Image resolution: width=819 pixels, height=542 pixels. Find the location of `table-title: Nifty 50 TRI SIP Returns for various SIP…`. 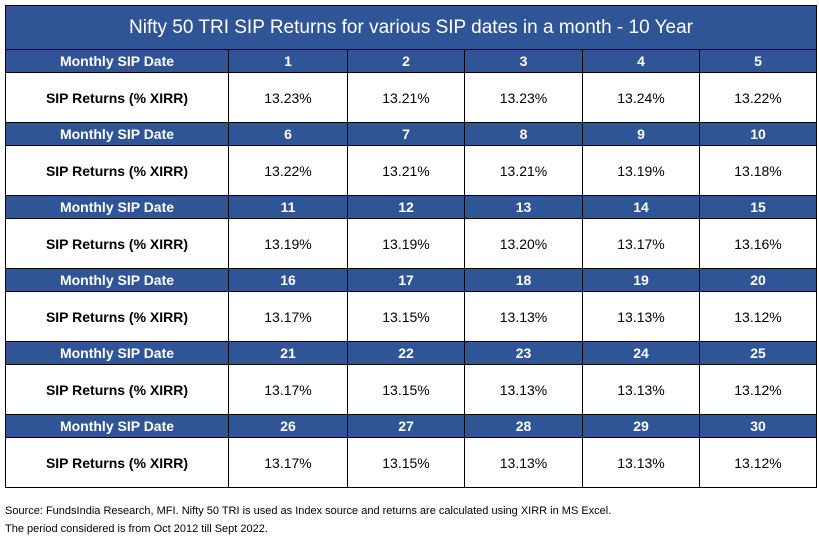

table-title: Nifty 50 TRI SIP Returns for various SIP… is located at coordinates (411, 27).